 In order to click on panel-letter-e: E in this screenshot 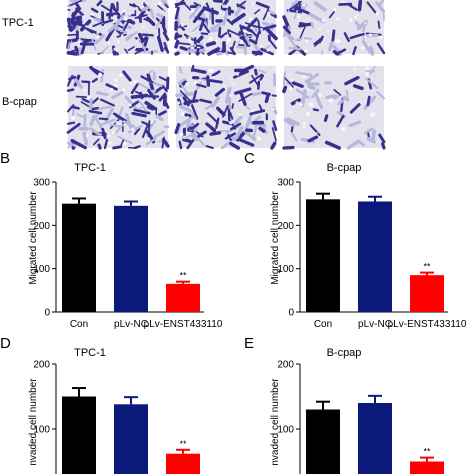, I will do `click(249, 343)`.